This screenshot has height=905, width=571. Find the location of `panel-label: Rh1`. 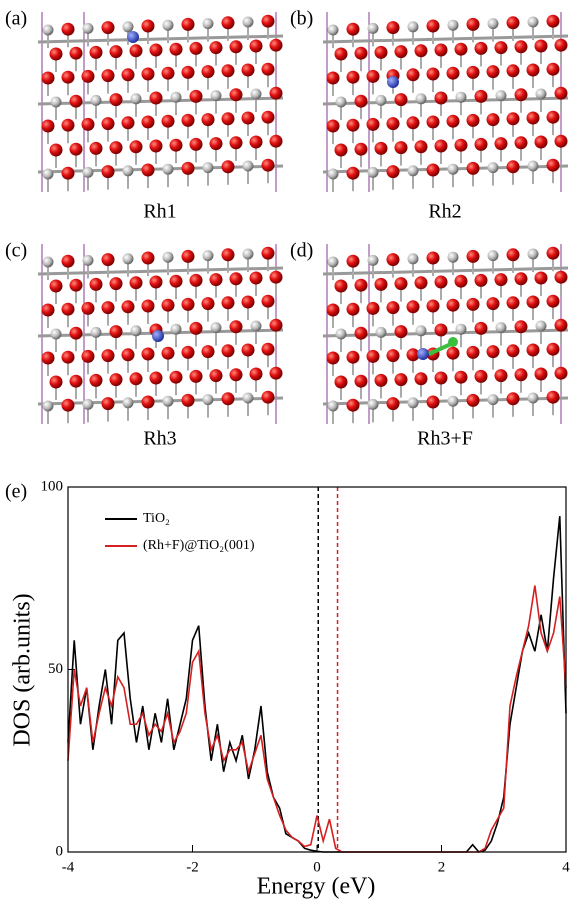

panel-label: Rh1 is located at coordinates (159, 212).